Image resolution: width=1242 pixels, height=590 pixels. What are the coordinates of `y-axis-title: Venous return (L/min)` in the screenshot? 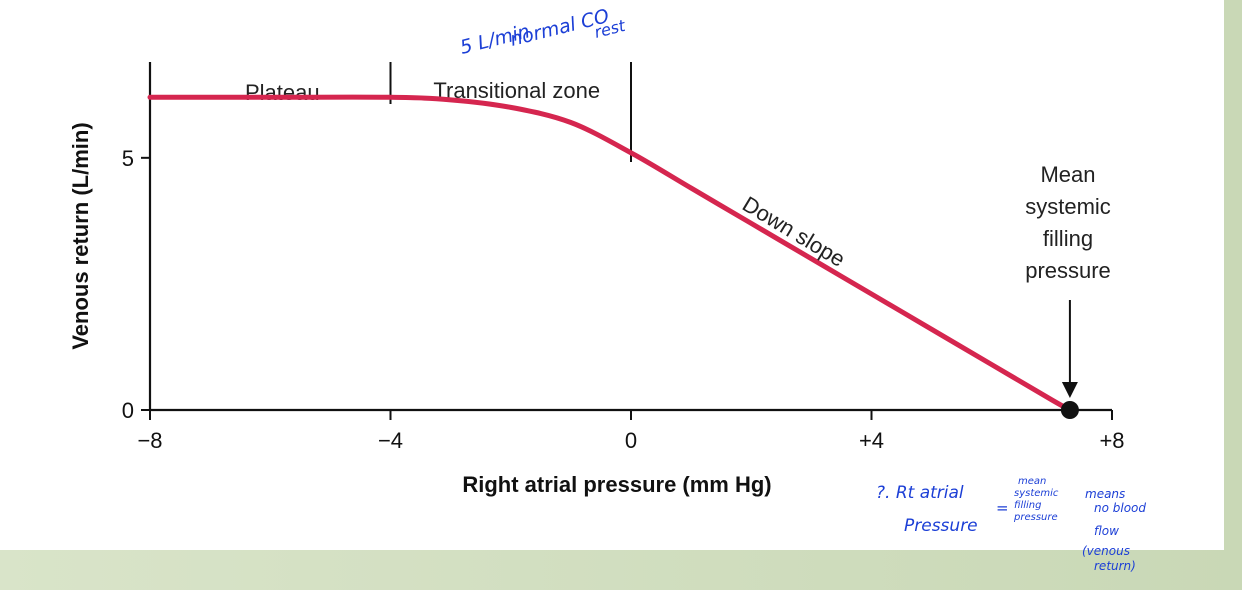 It's located at (80, 235).